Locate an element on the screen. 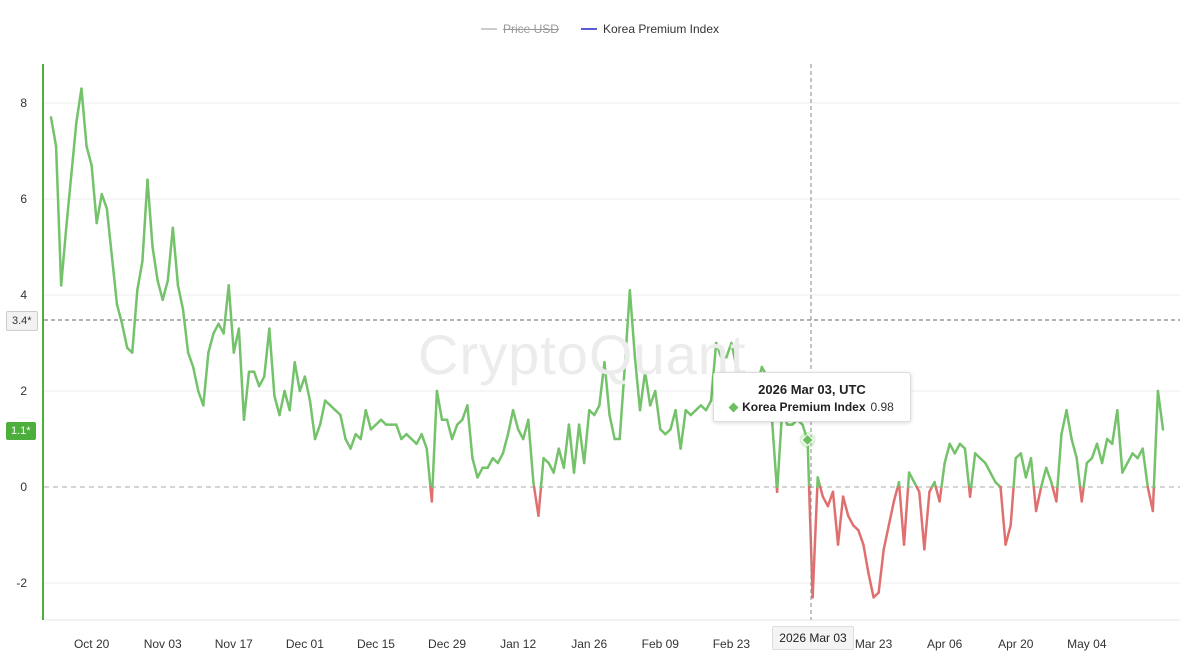  legend-swatch-price-usd is located at coordinates (488, 29).